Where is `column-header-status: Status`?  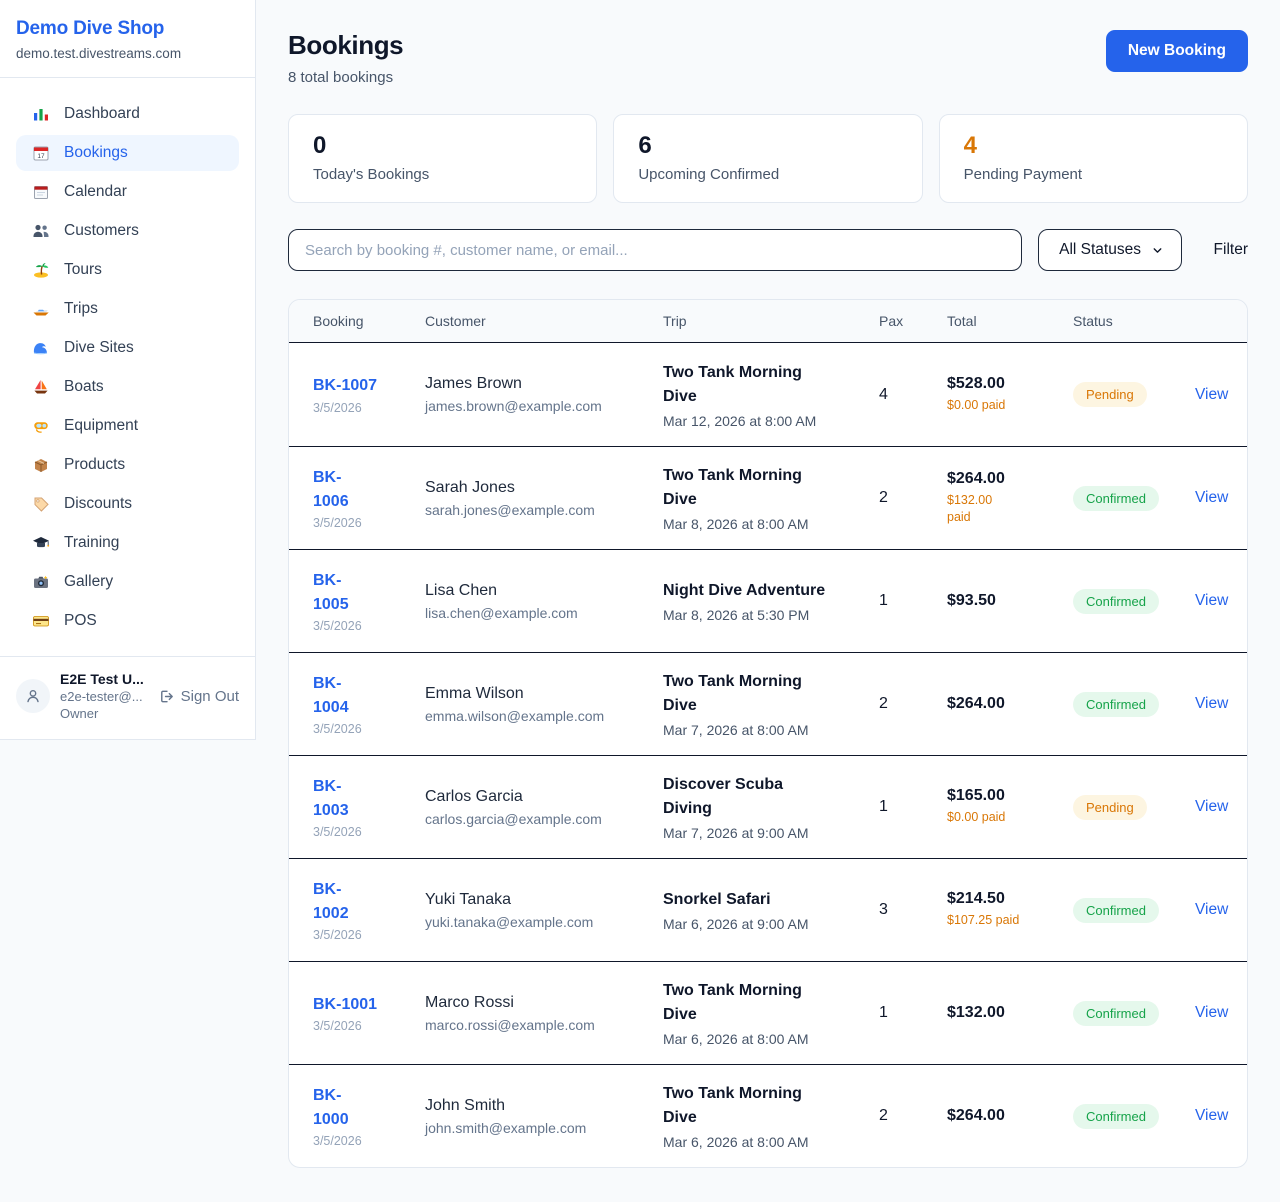
column-header-status: Status is located at coordinates (1093, 321).